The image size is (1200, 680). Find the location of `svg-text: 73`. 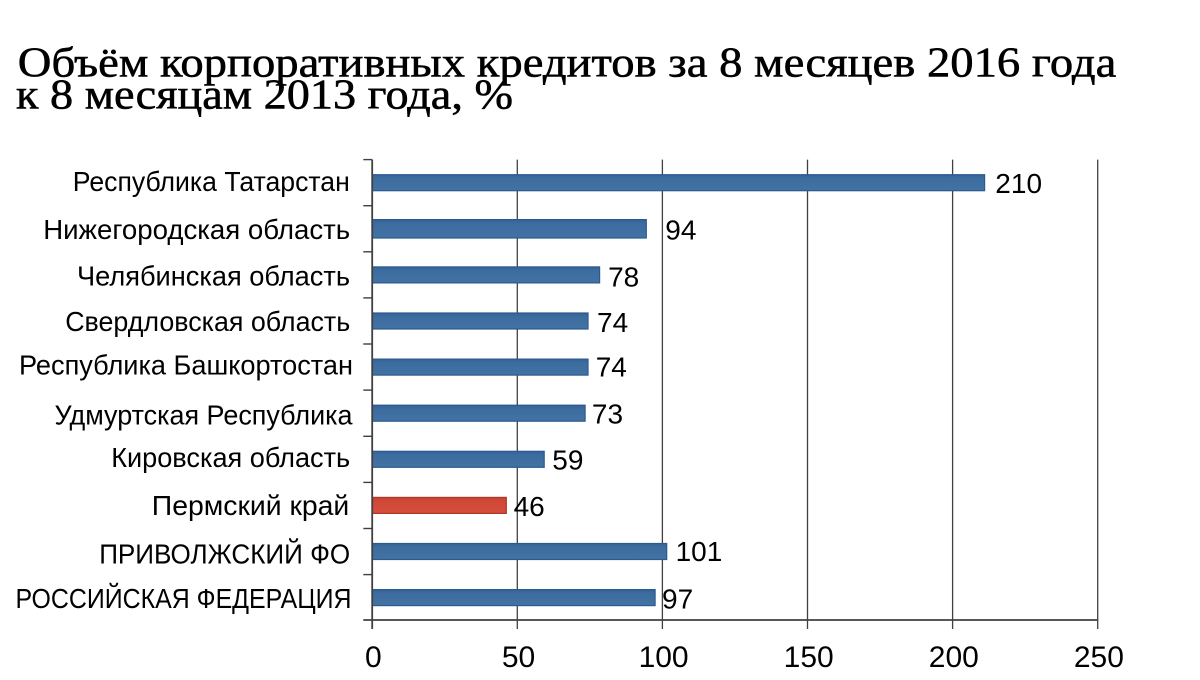

svg-text: 73 is located at coordinates (607, 413).